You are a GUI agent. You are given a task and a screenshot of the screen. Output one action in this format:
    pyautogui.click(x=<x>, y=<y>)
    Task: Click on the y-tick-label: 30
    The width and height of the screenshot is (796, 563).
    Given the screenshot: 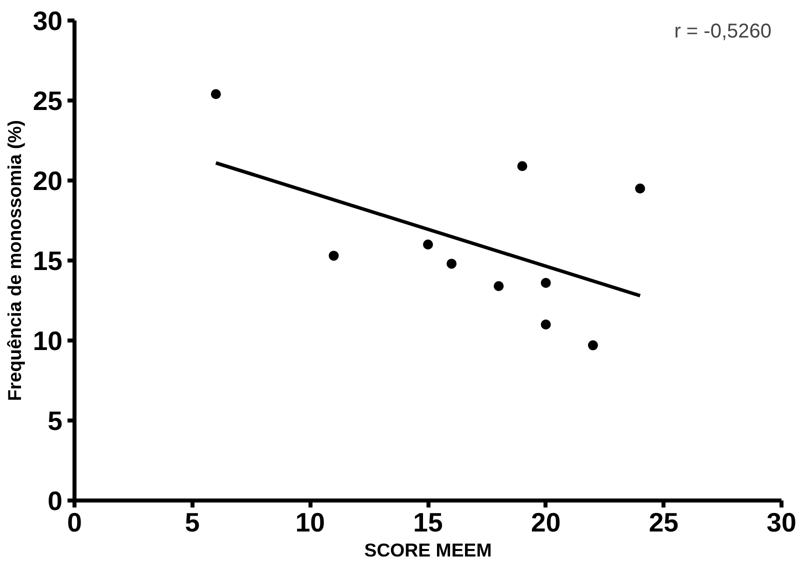 What is the action you would take?
    pyautogui.click(x=47, y=21)
    